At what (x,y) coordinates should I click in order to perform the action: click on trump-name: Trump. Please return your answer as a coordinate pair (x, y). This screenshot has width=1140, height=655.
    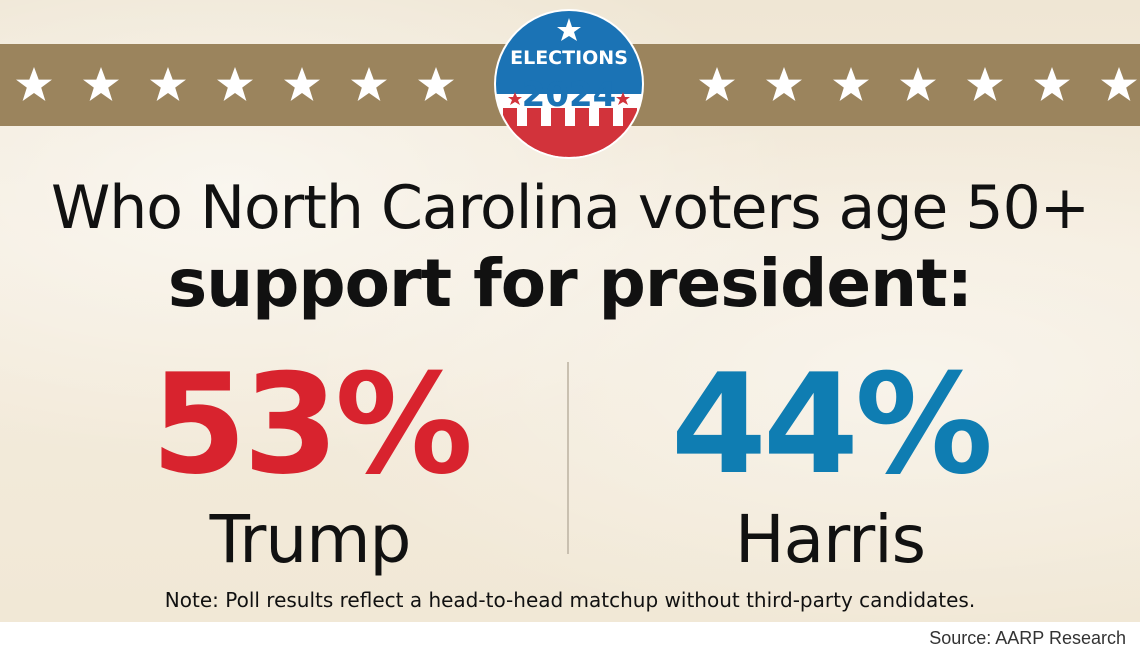
    Looking at the image, I should click on (310, 539).